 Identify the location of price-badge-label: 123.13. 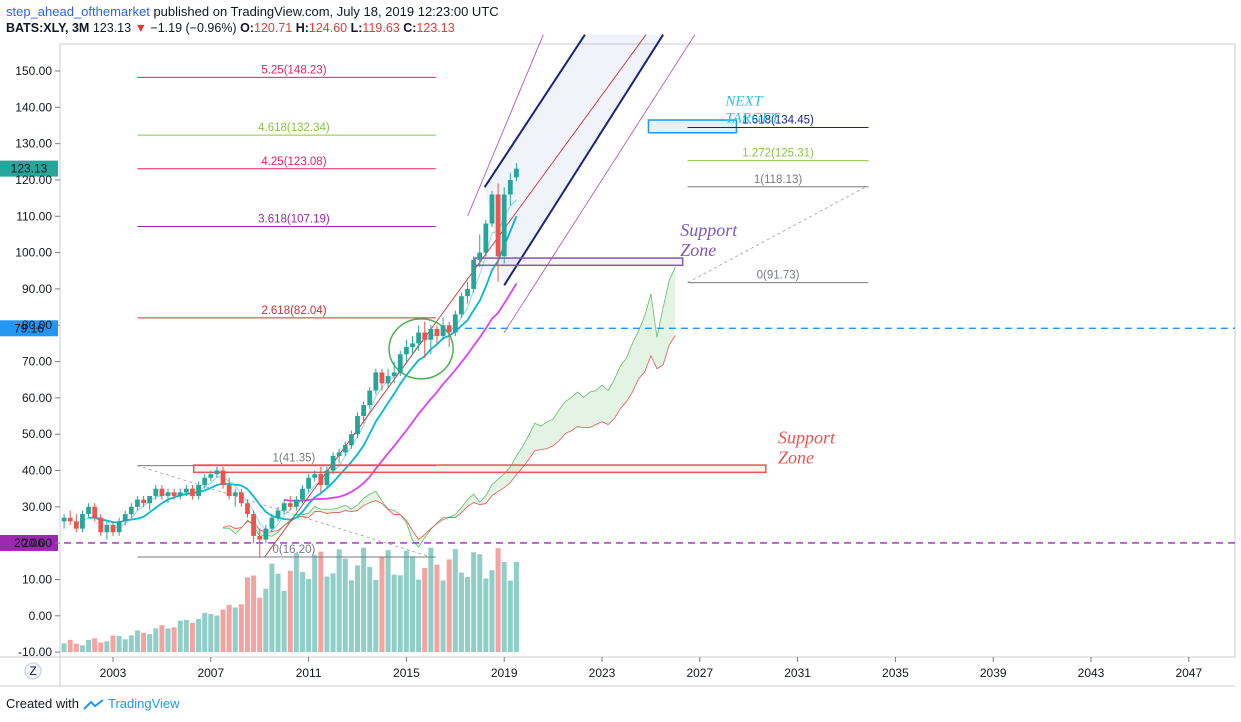
(29, 169).